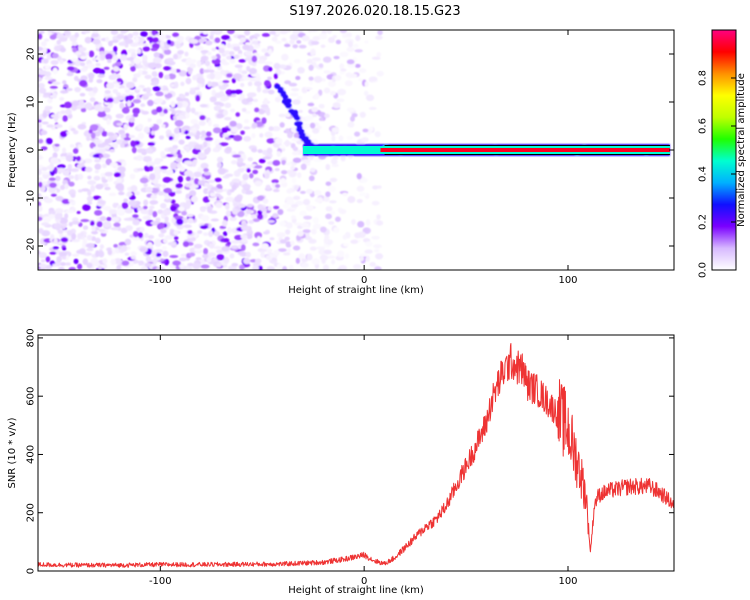 The image size is (750, 600). What do you see at coordinates (364, 280) in the screenshot?
I see `x-tick-label: 0` at bounding box center [364, 280].